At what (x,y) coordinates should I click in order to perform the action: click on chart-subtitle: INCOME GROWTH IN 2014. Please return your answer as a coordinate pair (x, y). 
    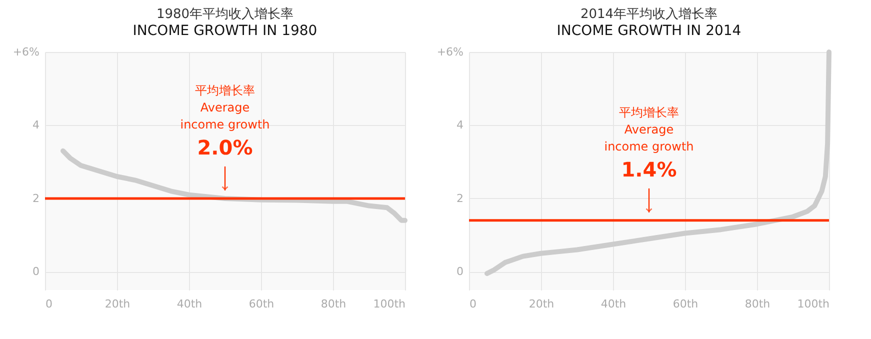
    Looking at the image, I should click on (649, 31).